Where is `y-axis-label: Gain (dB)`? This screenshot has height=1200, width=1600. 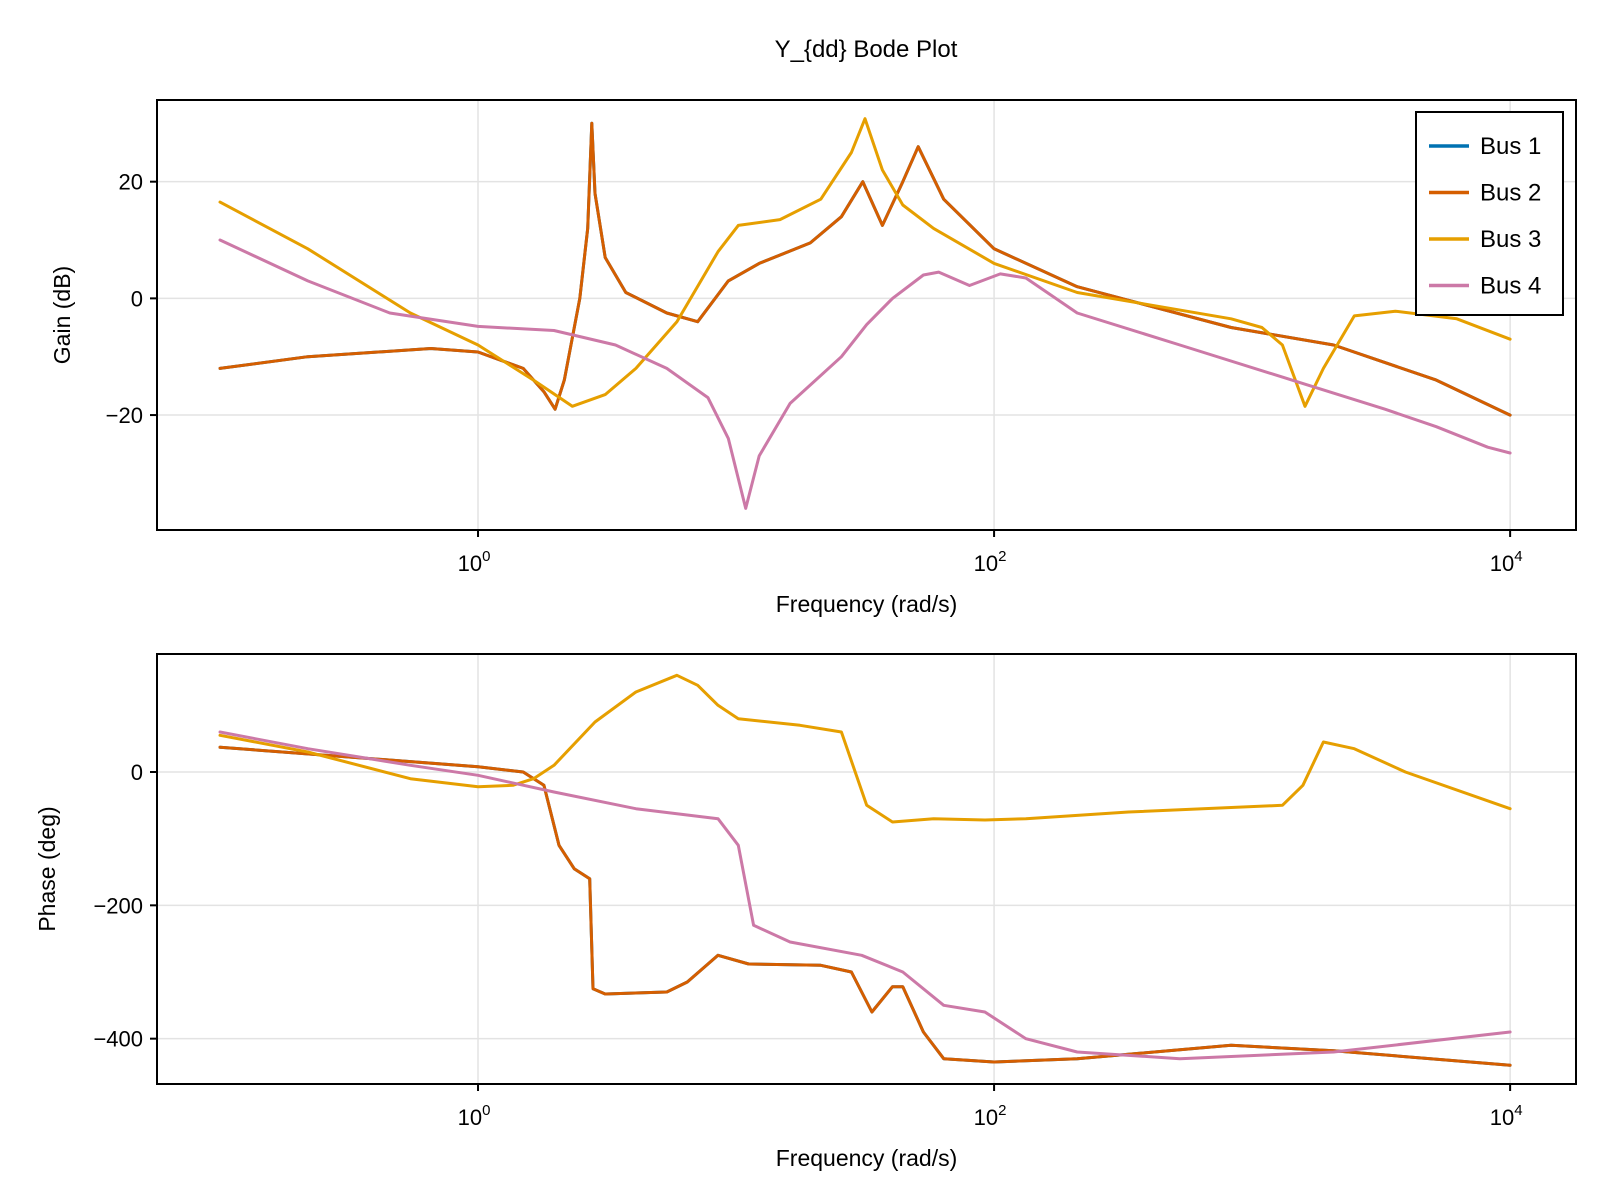
y-axis-label: Gain (dB) is located at coordinates (62, 315).